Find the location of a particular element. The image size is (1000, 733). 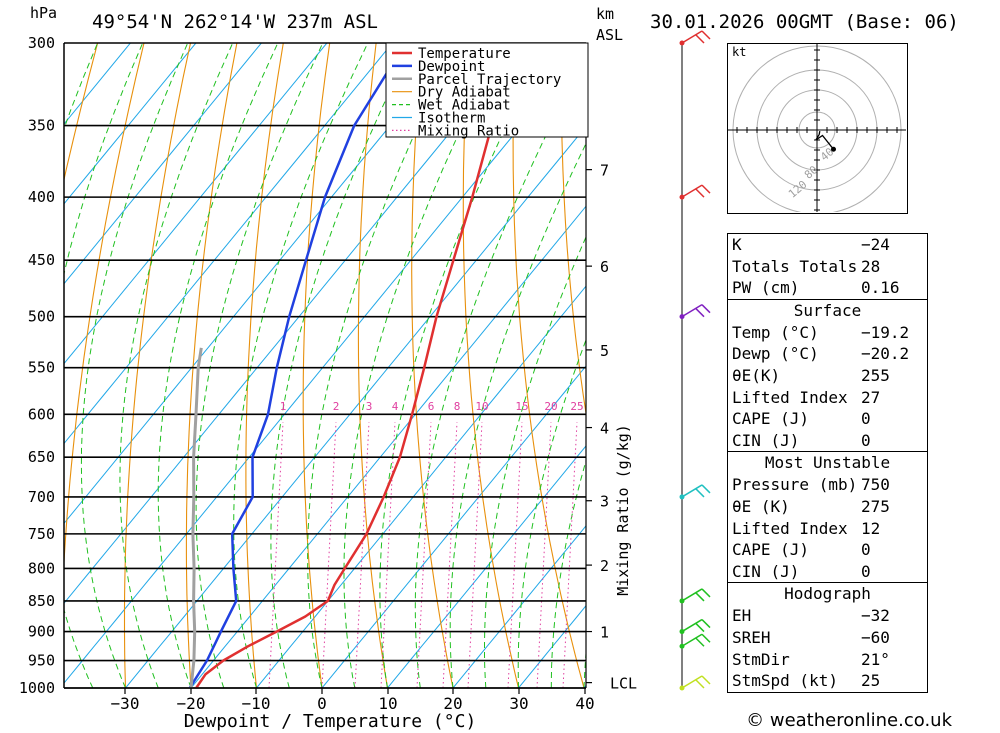

wind-barb-staff is located at coordinates (692, 682).